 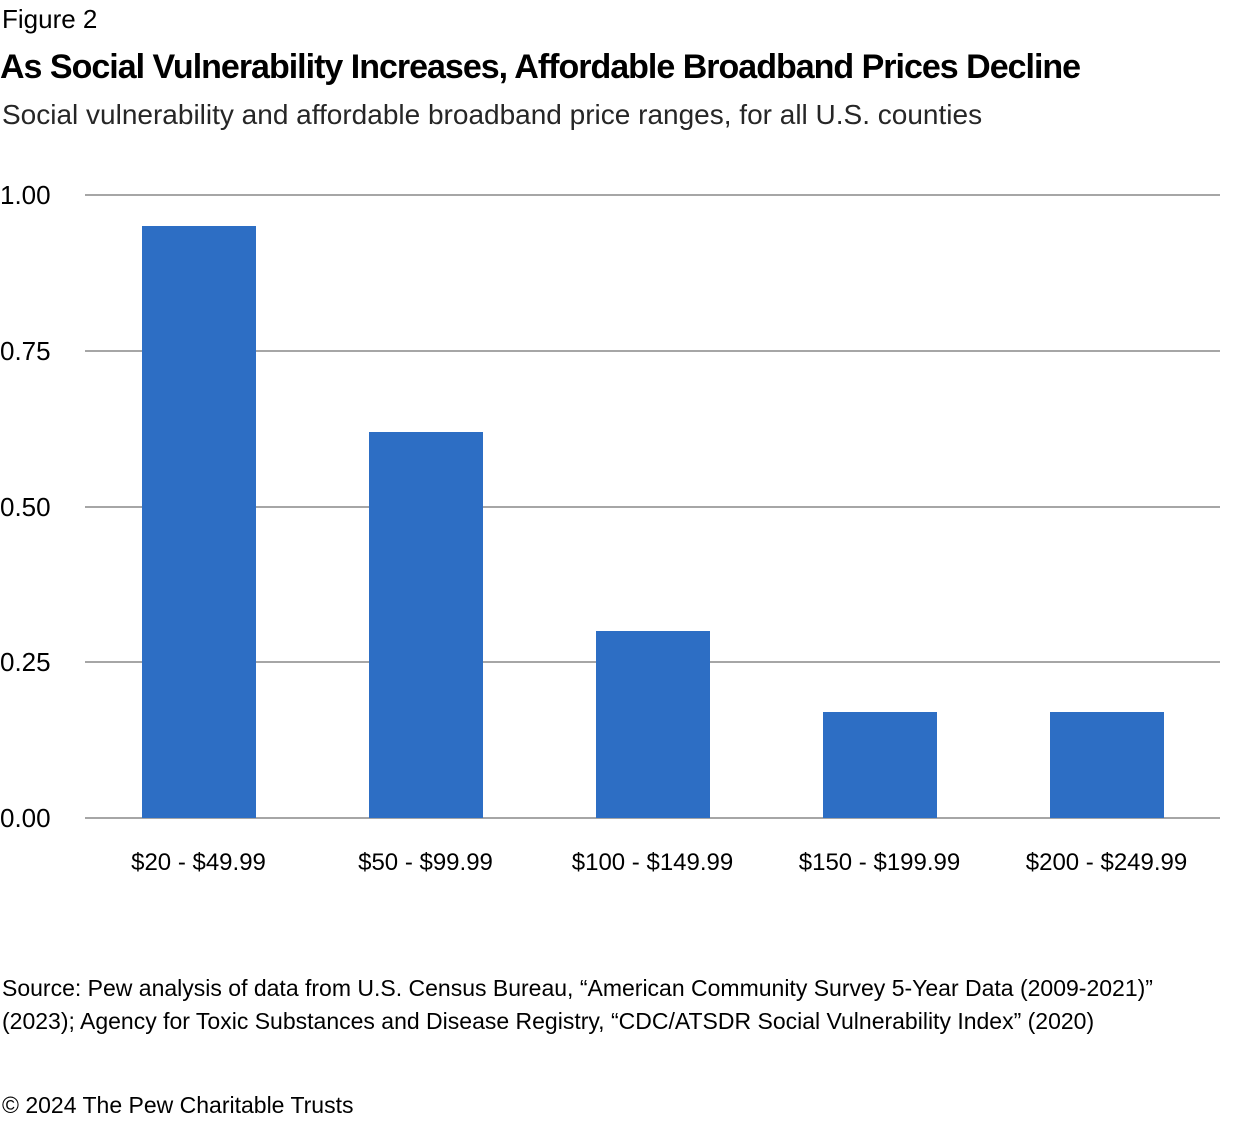 I want to click on y-axis-tick-label: 1.00, so click(x=25, y=195).